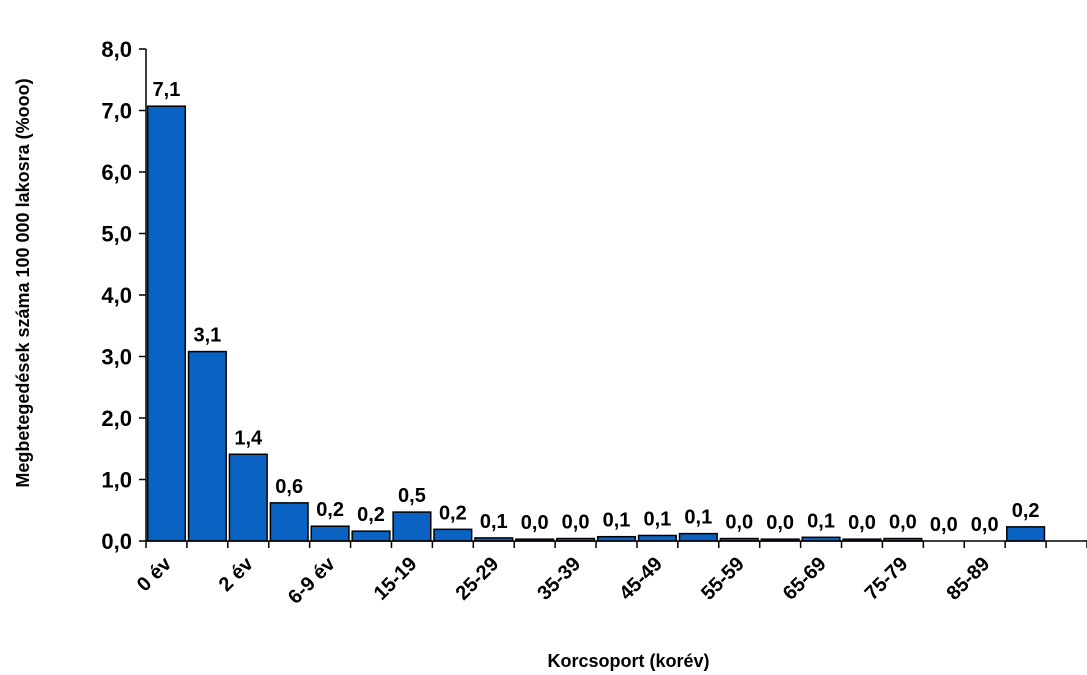 Image resolution: width=1087 pixels, height=675 pixels. Describe the element at coordinates (237, 574) in the screenshot. I see `x-tick-label: 2 év` at that location.